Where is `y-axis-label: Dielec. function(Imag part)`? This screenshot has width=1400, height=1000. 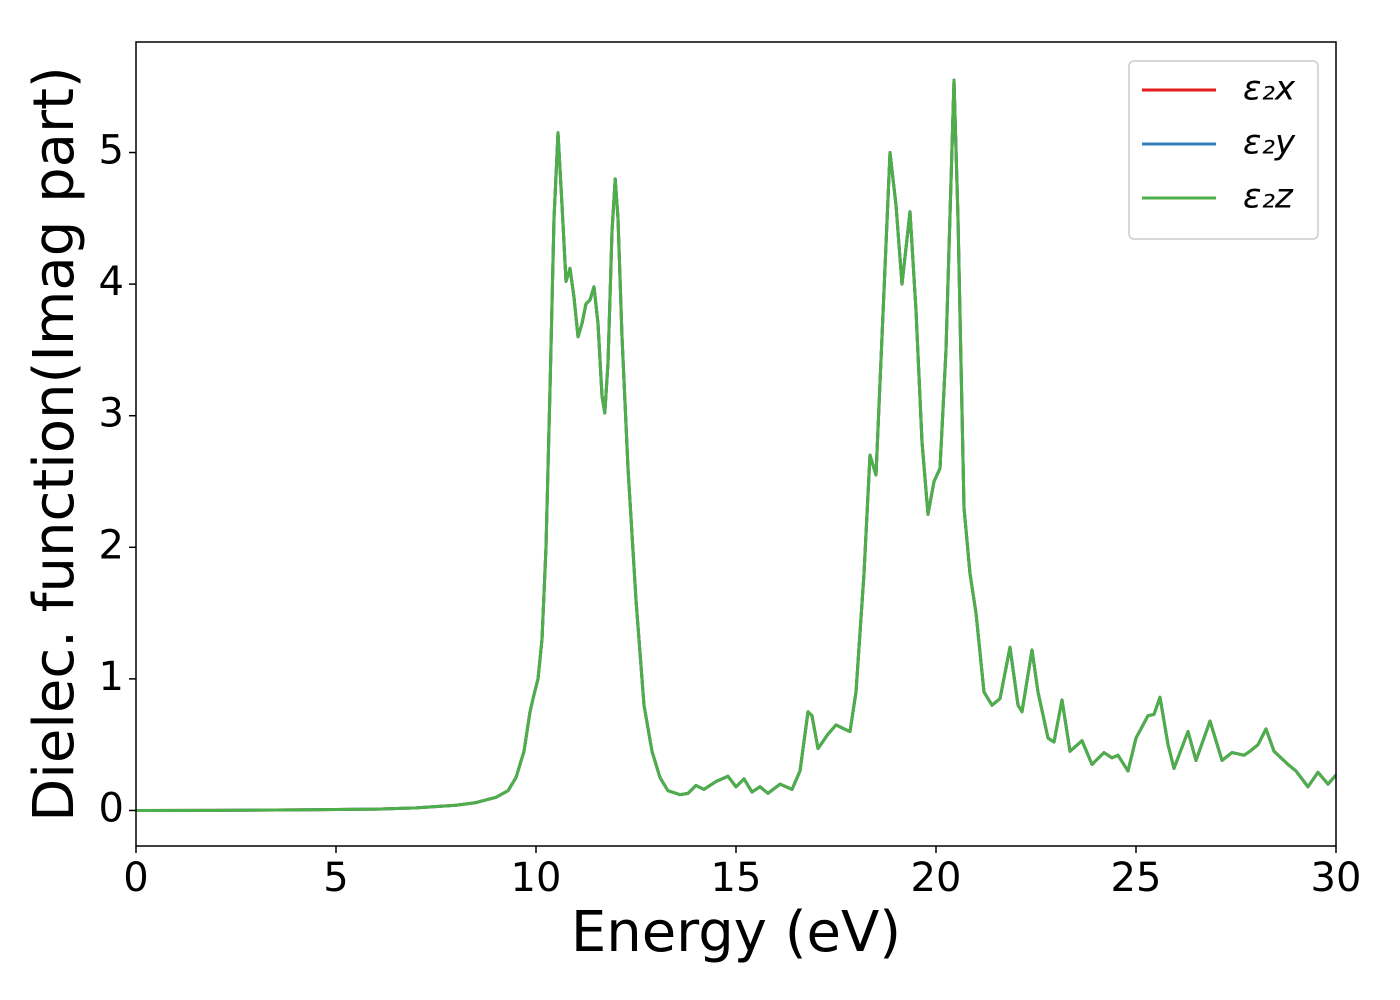
y-axis-label: Dielec. function(Imag part) is located at coordinates (54, 444).